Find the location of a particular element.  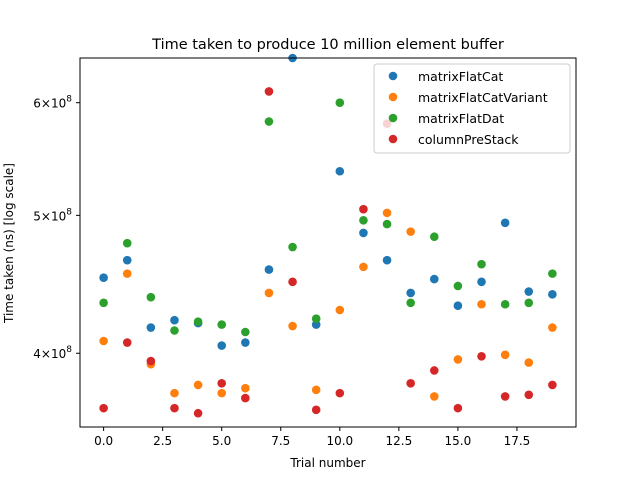

x-tick-label: 17.5 is located at coordinates (517, 441).